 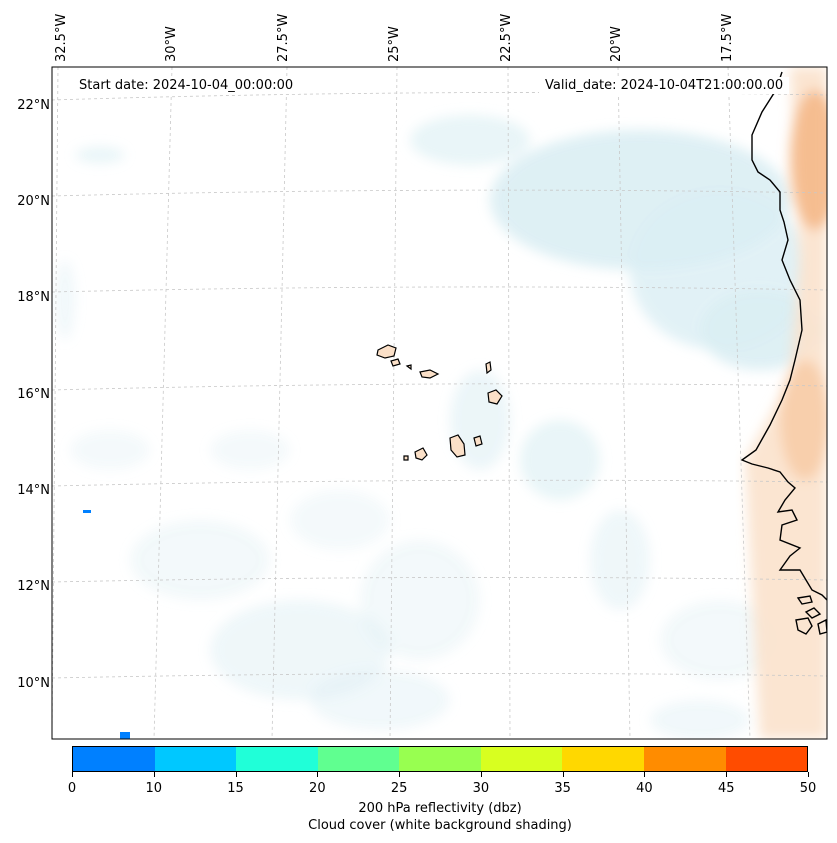 I want to click on colorbar-tick-label: 35, so click(x=562, y=788).